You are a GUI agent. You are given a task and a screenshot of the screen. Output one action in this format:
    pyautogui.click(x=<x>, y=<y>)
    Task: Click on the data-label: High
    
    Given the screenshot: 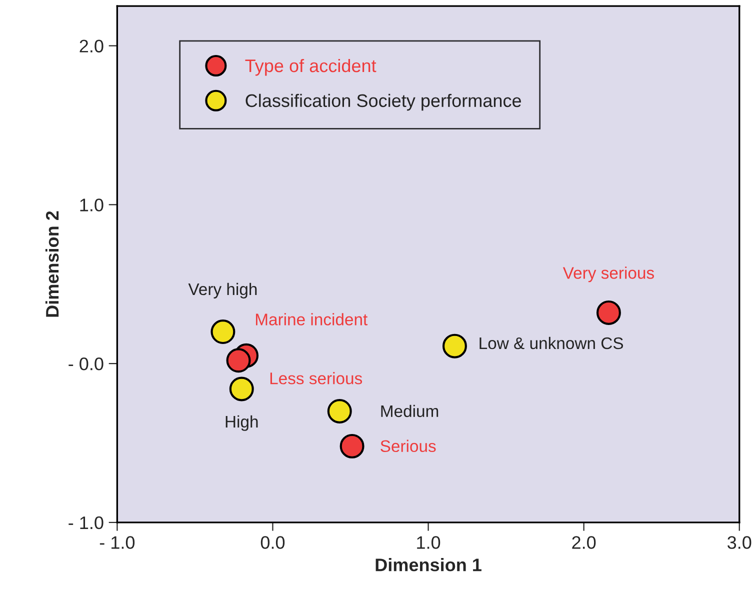 What is the action you would take?
    pyautogui.click(x=242, y=423)
    